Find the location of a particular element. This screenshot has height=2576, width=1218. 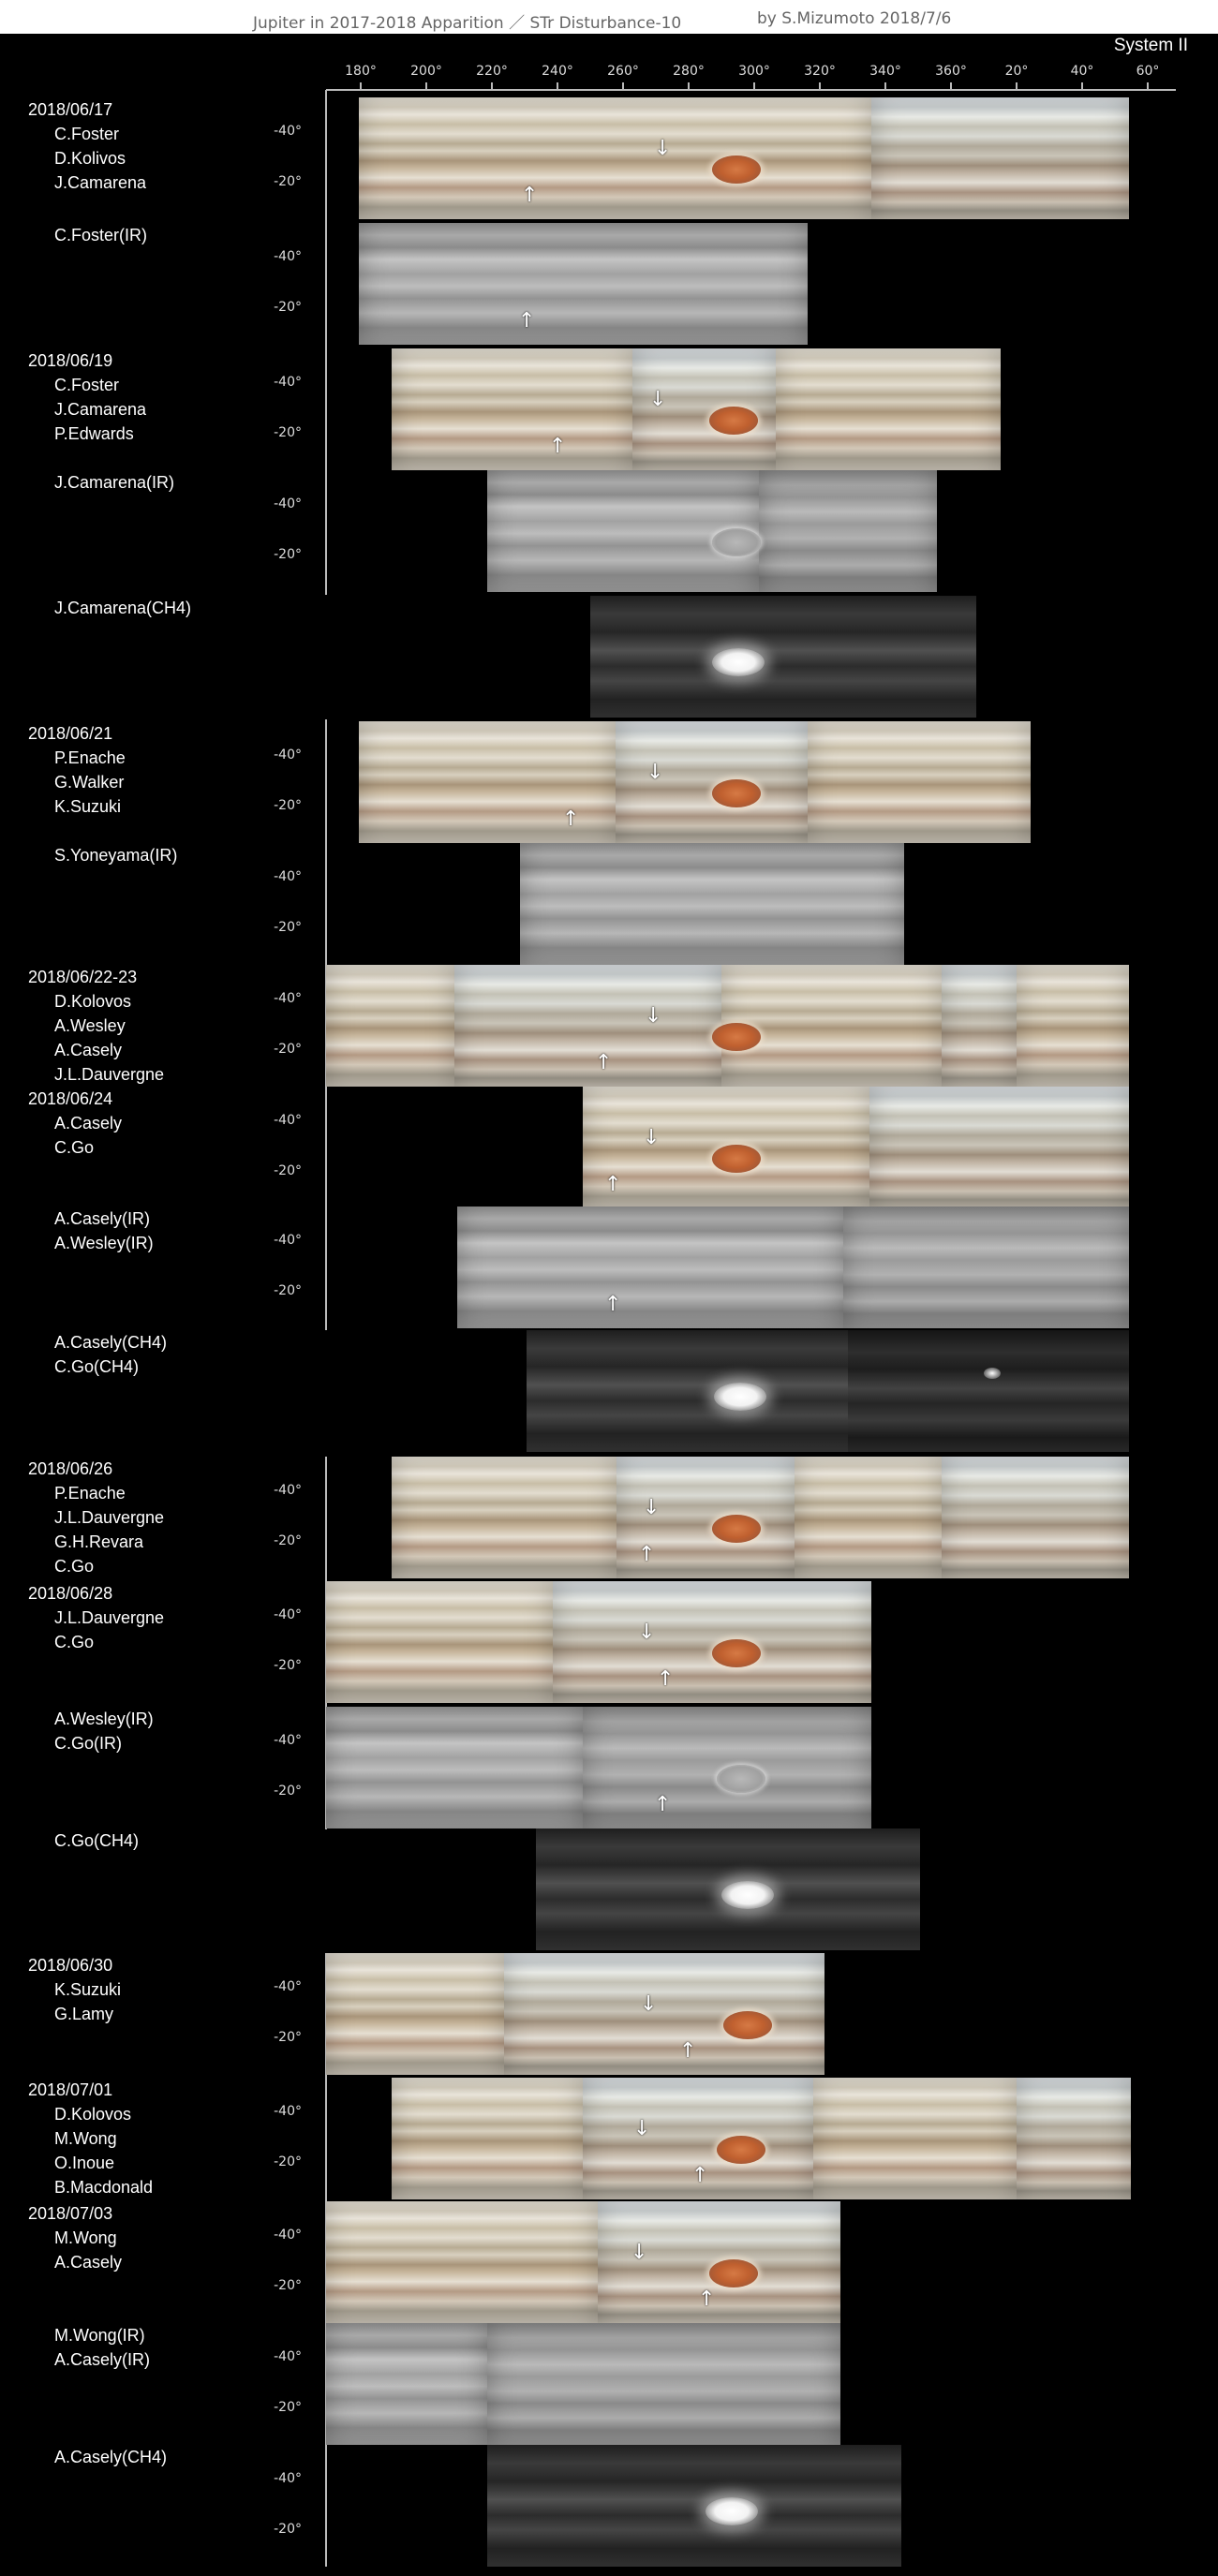

observer-name: A.Wesley is located at coordinates (90, 1025).